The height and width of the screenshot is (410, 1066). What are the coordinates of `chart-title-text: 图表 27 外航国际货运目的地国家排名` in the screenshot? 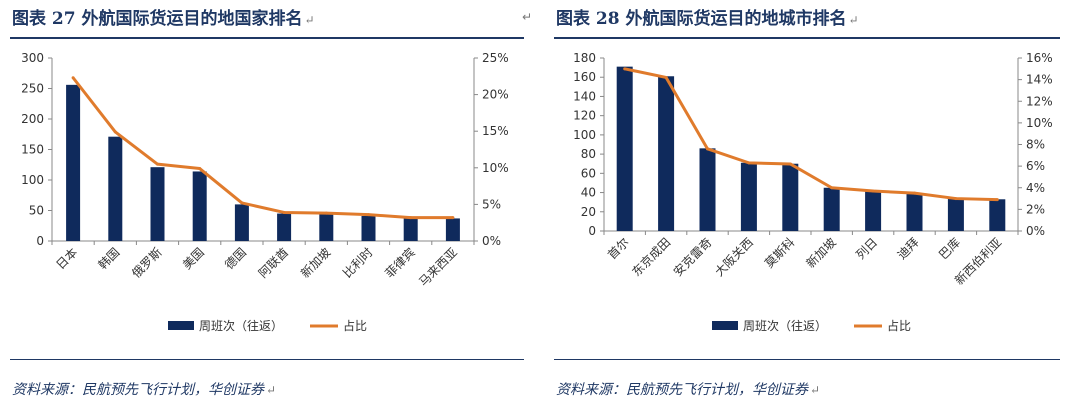 It's located at (157, 19).